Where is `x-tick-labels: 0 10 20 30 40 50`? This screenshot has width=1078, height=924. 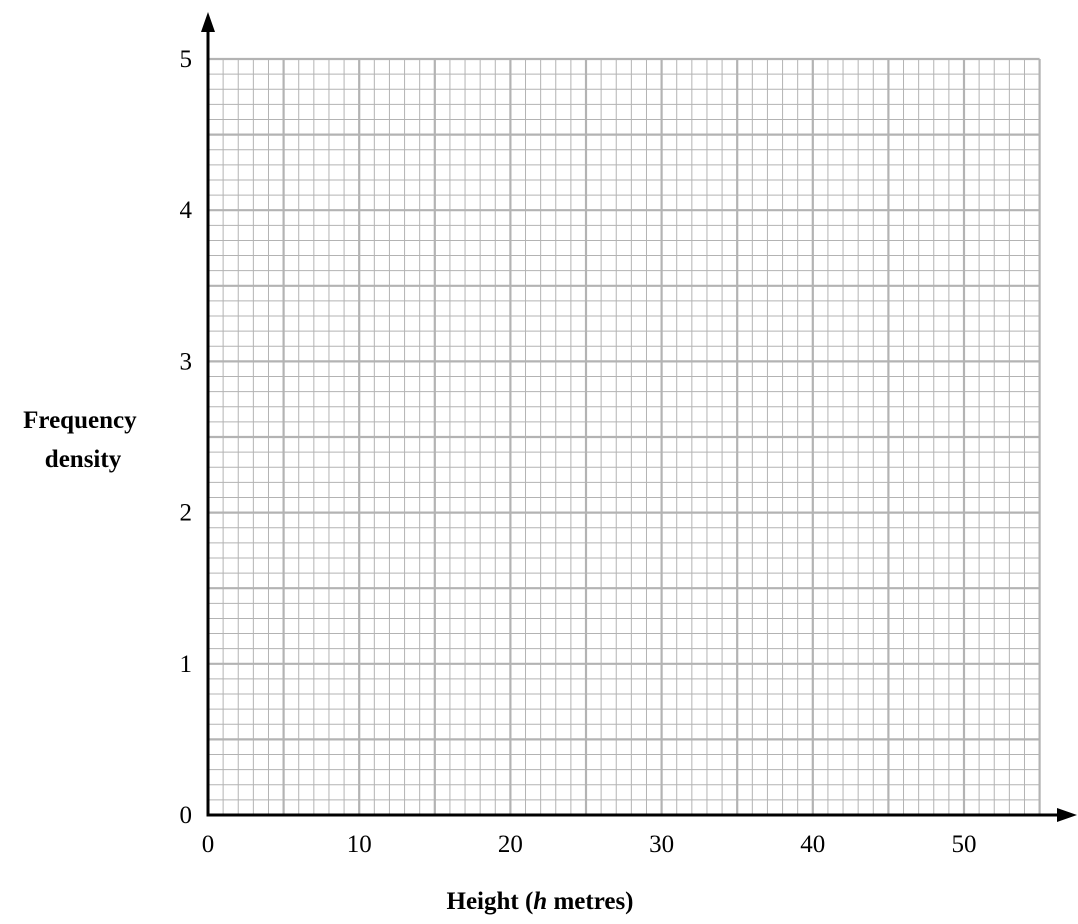 x-tick-labels: 0 10 20 30 40 50 is located at coordinates (589, 844).